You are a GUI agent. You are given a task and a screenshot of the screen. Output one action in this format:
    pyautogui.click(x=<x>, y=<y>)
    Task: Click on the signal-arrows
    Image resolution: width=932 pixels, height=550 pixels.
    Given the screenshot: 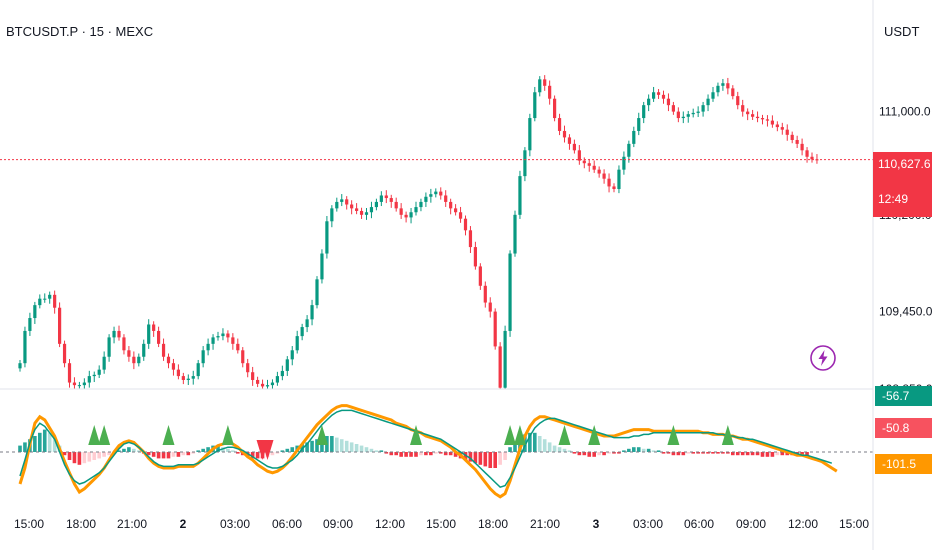 What is the action you would take?
    pyautogui.click(x=411, y=442)
    